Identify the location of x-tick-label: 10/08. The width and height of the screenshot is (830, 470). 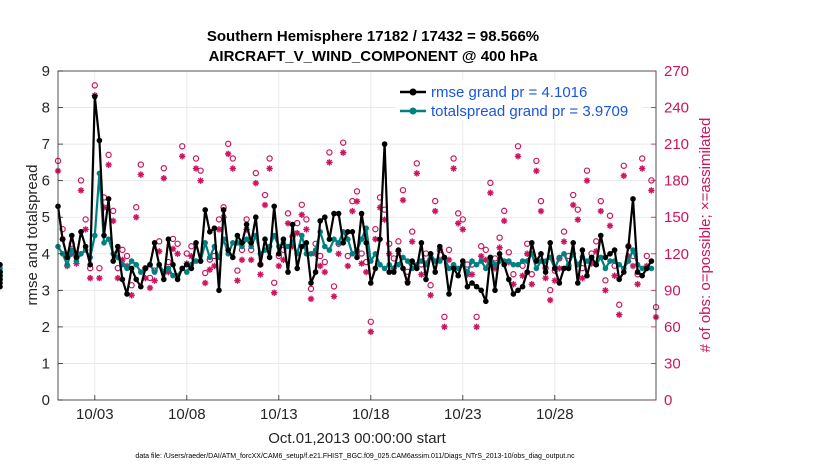
(187, 414).